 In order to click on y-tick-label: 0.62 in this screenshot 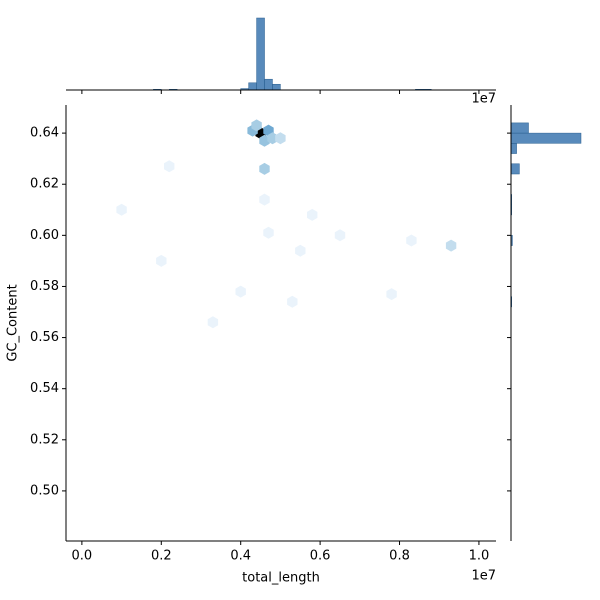, I will do `click(44, 184)`.